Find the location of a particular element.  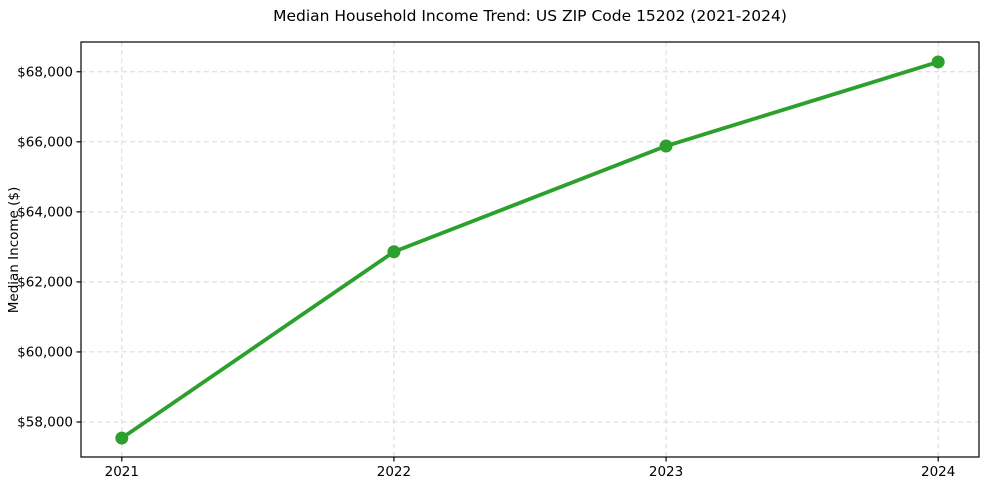

y-tick-label: $64,000 is located at coordinates (45, 212).